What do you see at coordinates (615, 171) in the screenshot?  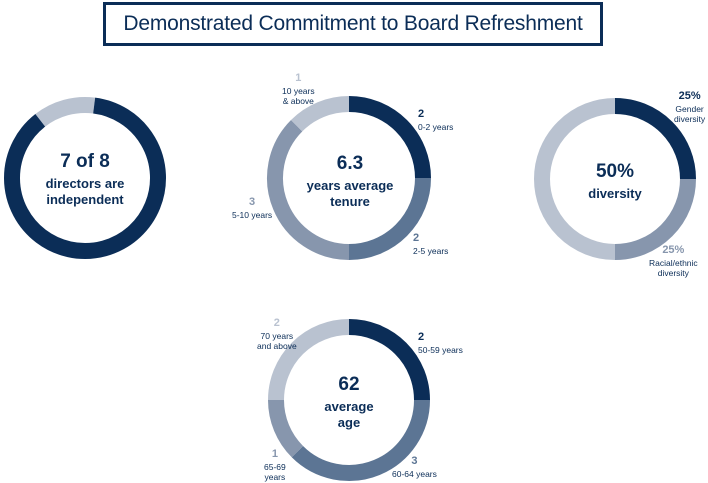 I see `diversity-value: 50%` at bounding box center [615, 171].